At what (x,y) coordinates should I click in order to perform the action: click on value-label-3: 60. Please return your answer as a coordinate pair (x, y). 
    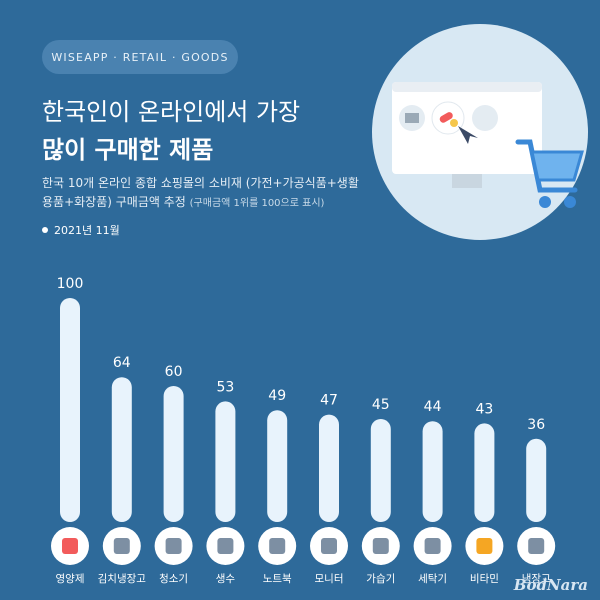
    Looking at the image, I should click on (174, 372).